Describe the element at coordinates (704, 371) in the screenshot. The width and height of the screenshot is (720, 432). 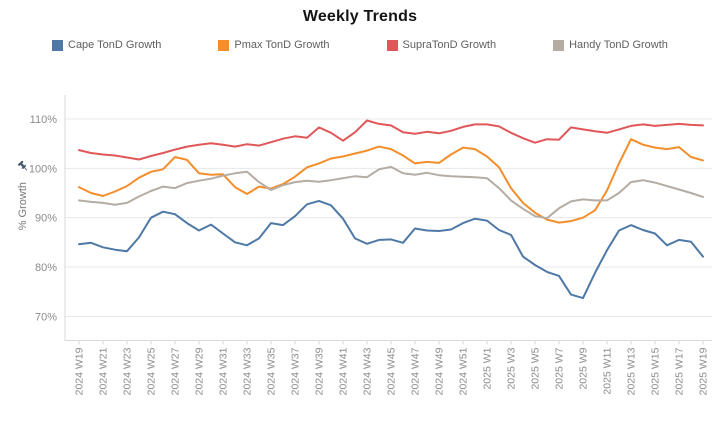
I see `x-tick-label: 2025 W19` at that location.